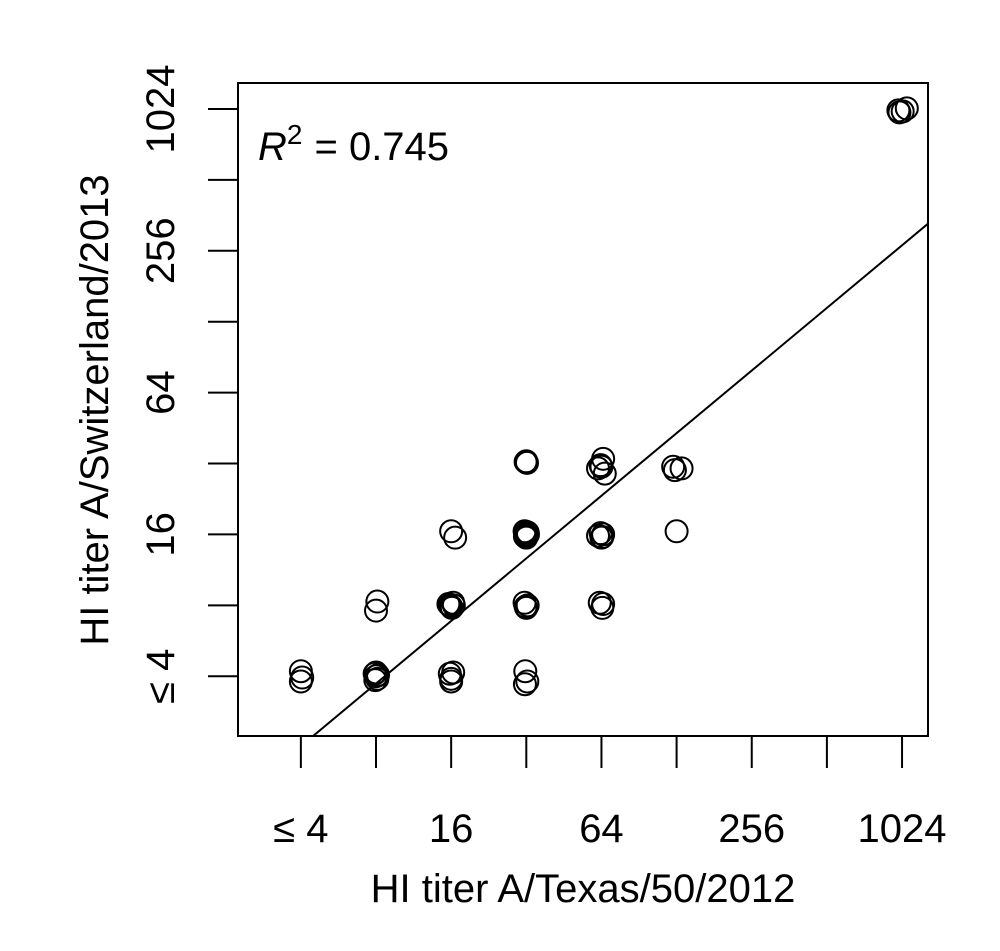 The width and height of the screenshot is (1000, 951). I want to click on y-tick-label: 16, so click(161, 534).